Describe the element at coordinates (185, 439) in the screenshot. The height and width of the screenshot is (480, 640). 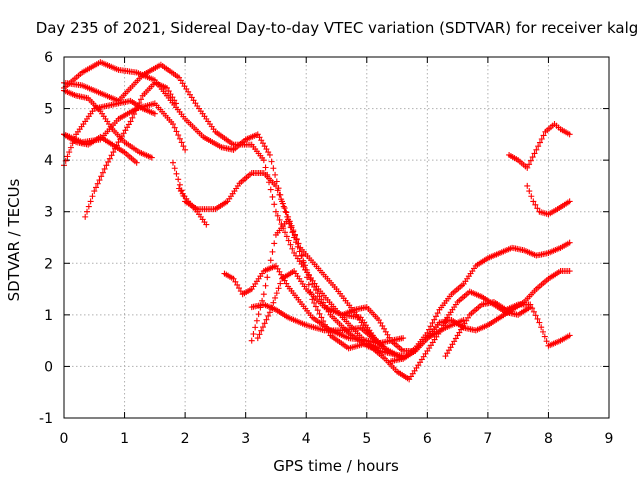
I see `x-tick-label: 2` at that location.